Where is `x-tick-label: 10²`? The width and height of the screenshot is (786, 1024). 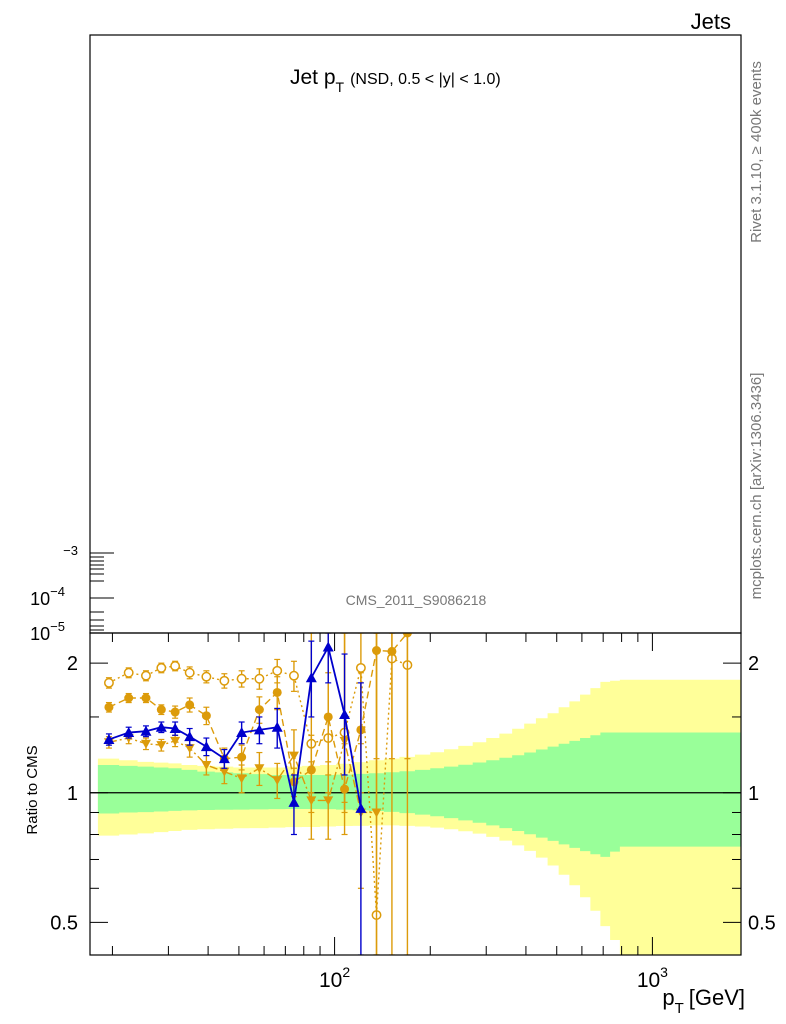
x-tick-label: 10² is located at coordinates (334, 978).